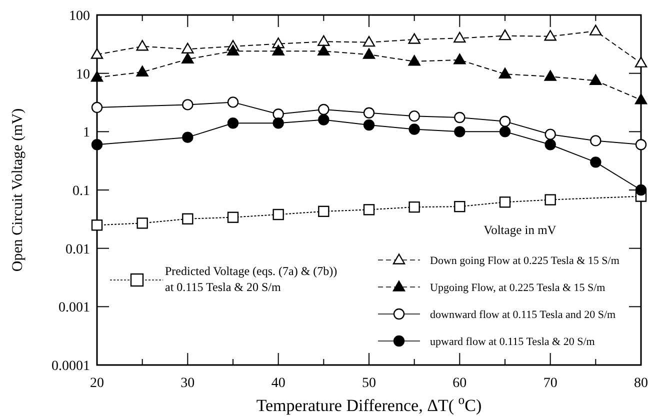  Describe the element at coordinates (369, 404) in the screenshot. I see `x-axis-title: Temperature Difference, ΔT( $^{o}$C)` at that location.